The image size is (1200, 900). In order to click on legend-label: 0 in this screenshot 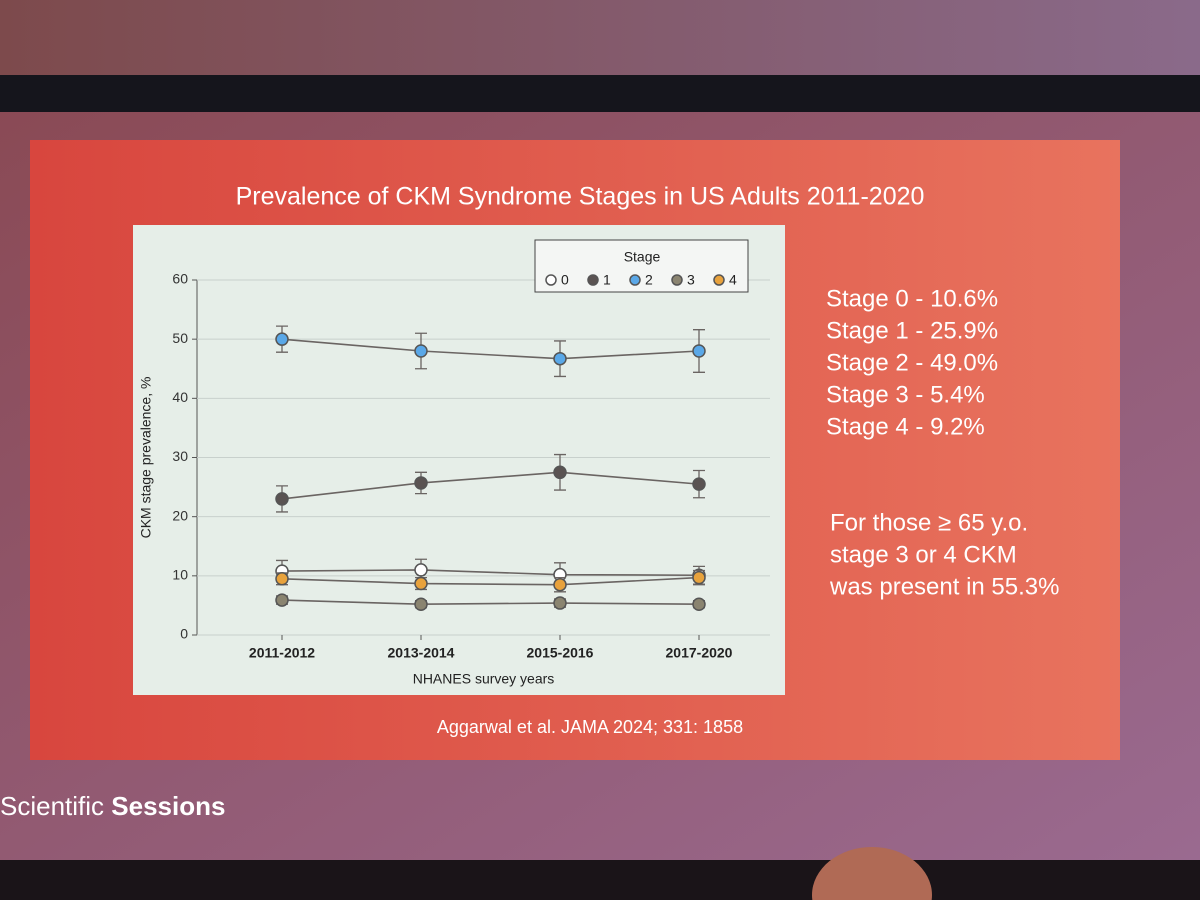, I will do `click(565, 280)`.